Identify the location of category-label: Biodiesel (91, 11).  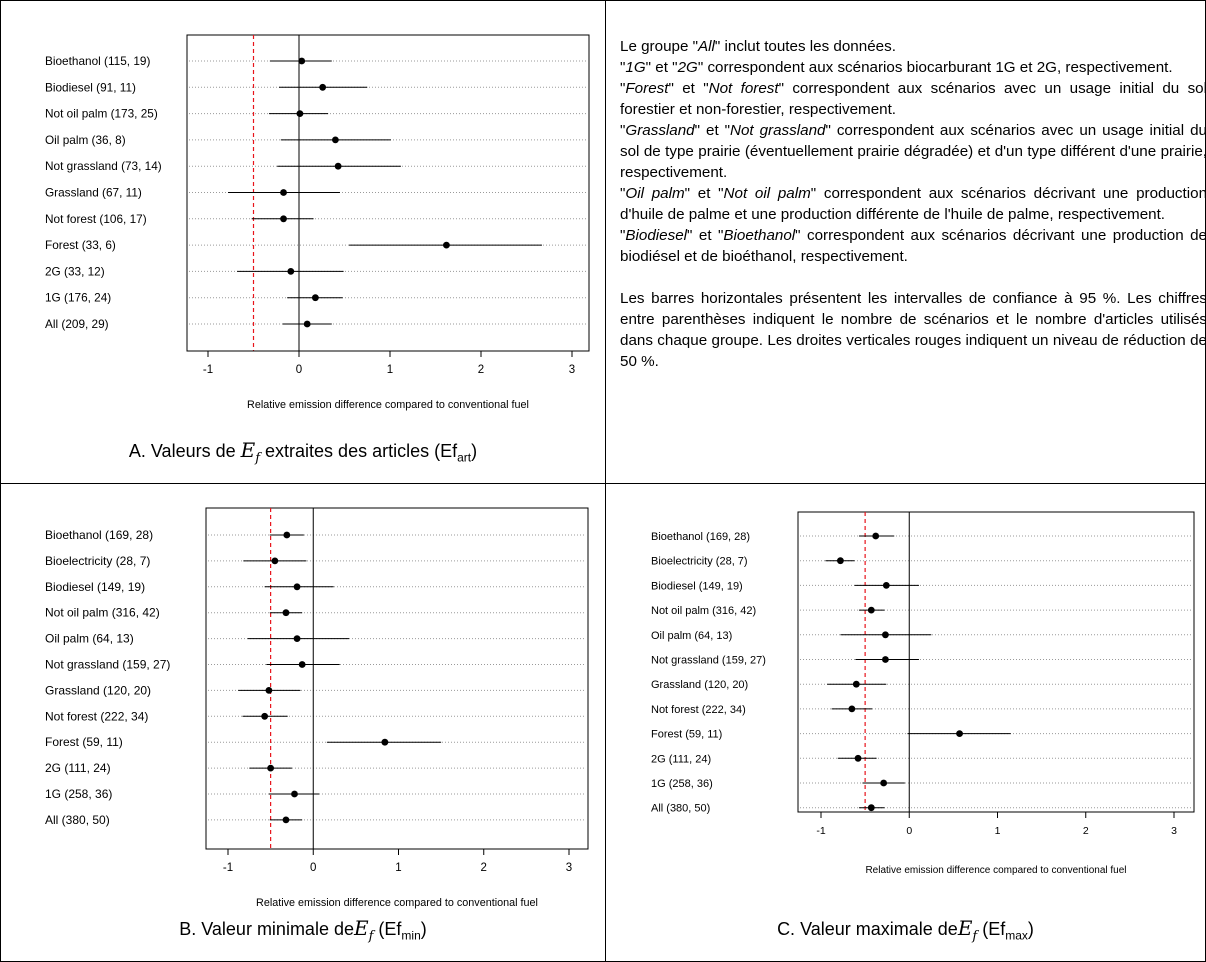
(90, 87).